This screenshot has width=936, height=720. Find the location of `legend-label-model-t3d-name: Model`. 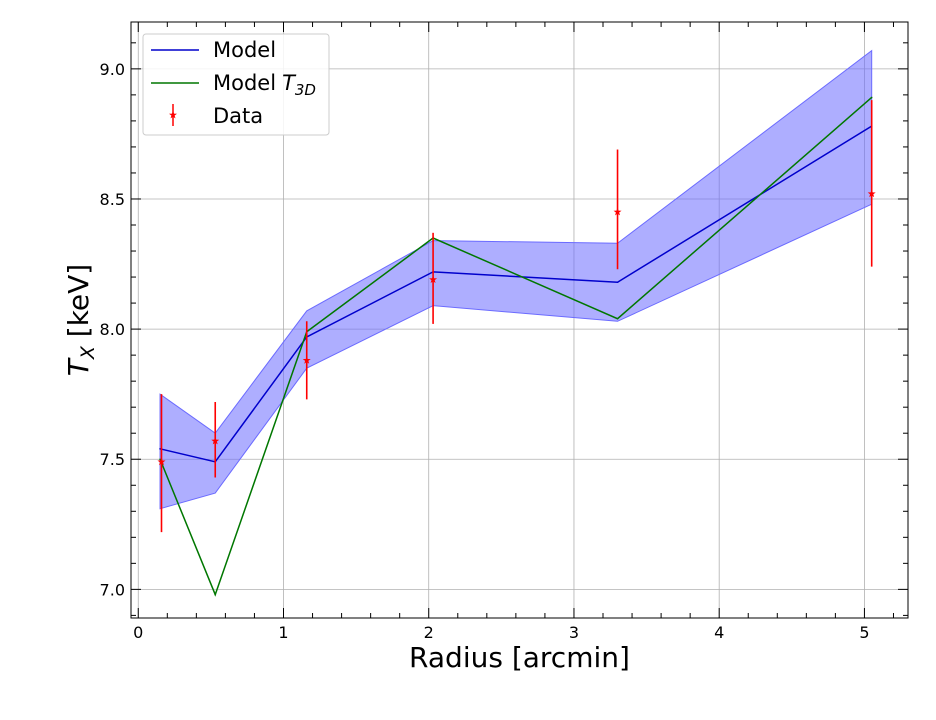

legend-label-model-t3d-name: Model is located at coordinates (244, 83).